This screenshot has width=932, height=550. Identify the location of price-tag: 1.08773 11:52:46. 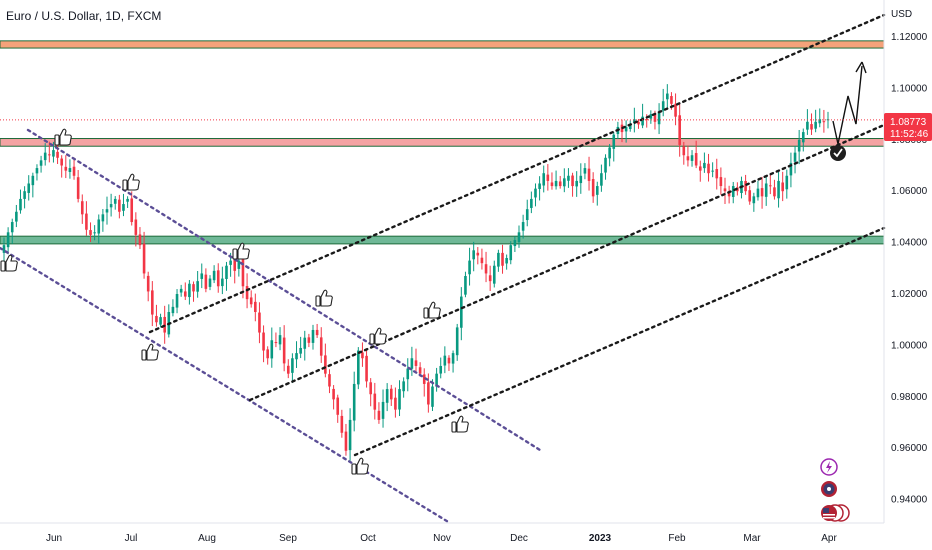
(908, 127).